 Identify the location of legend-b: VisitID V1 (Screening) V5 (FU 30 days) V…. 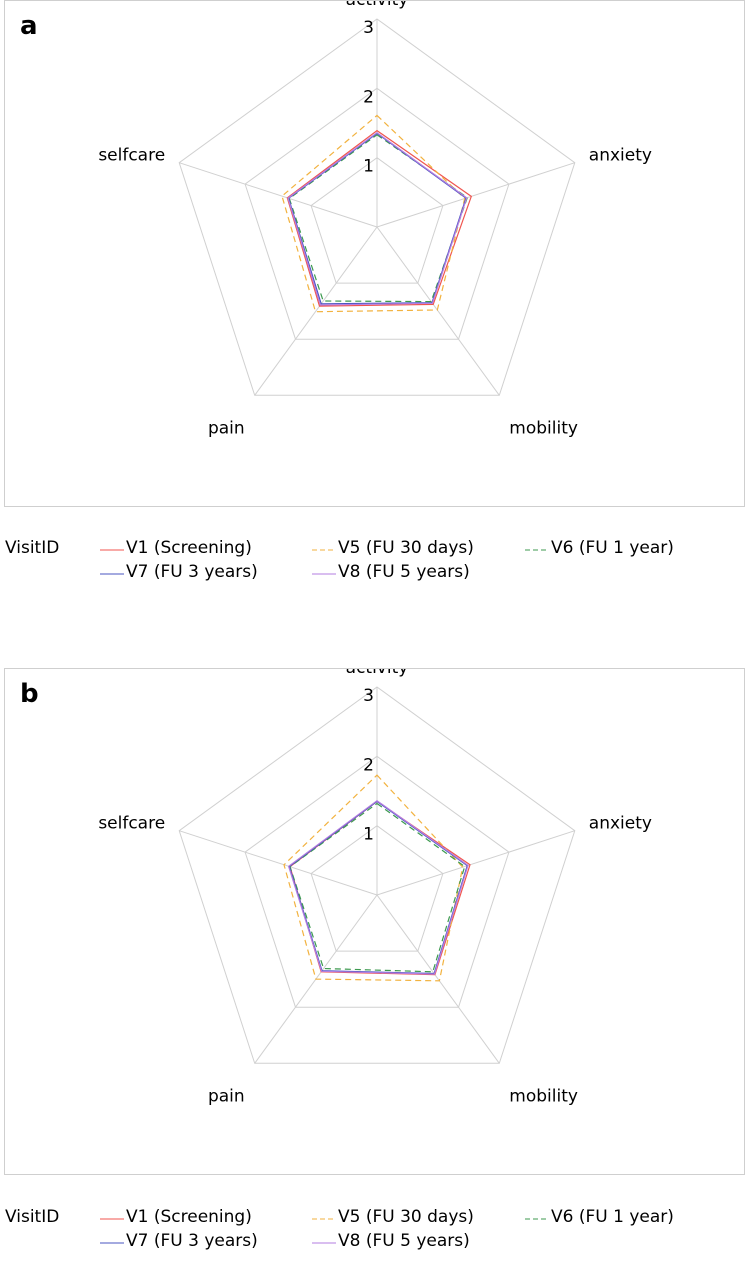
(376, 1242).